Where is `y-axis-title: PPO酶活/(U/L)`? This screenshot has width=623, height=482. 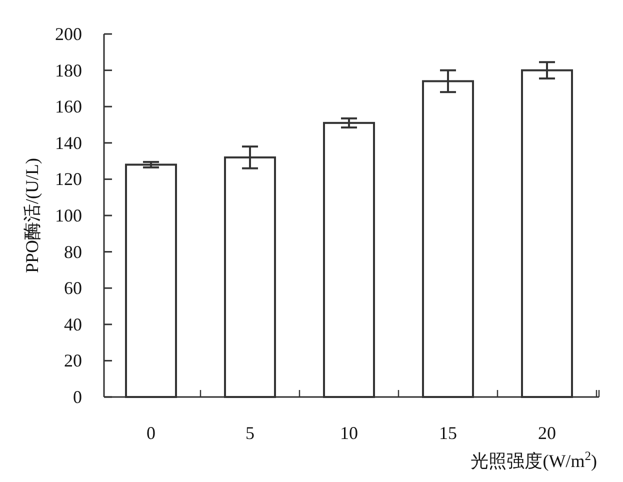 y-axis-title: PPO酶活/(U/L) is located at coordinates (32, 216).